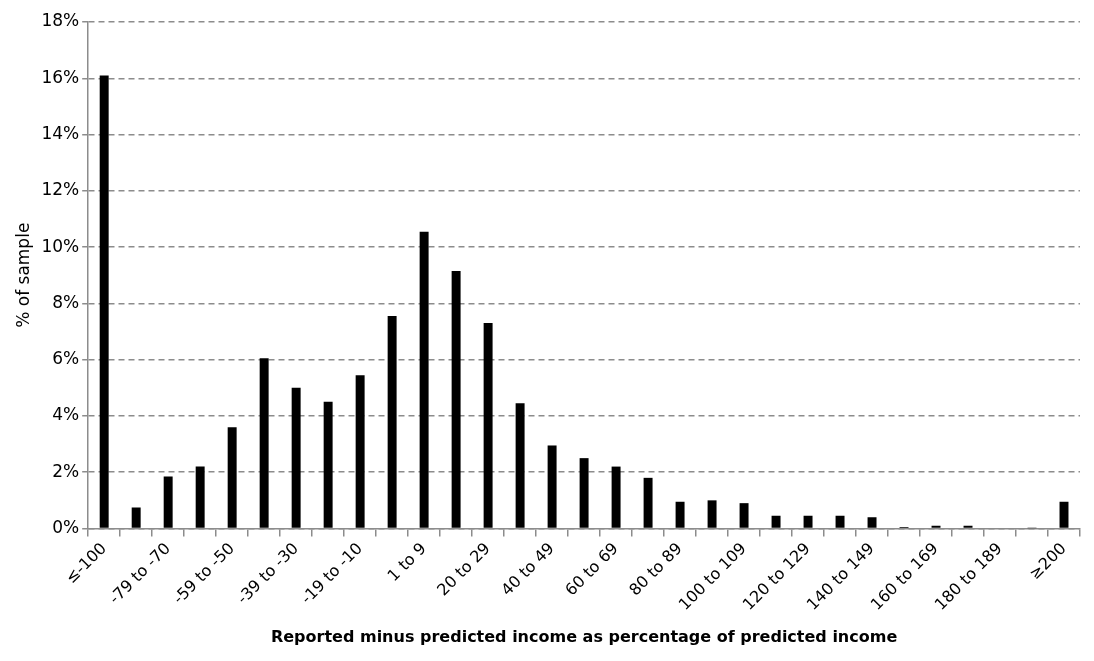  What do you see at coordinates (22, 275) in the screenshot?
I see `y-axis-title: % of sample` at bounding box center [22, 275].